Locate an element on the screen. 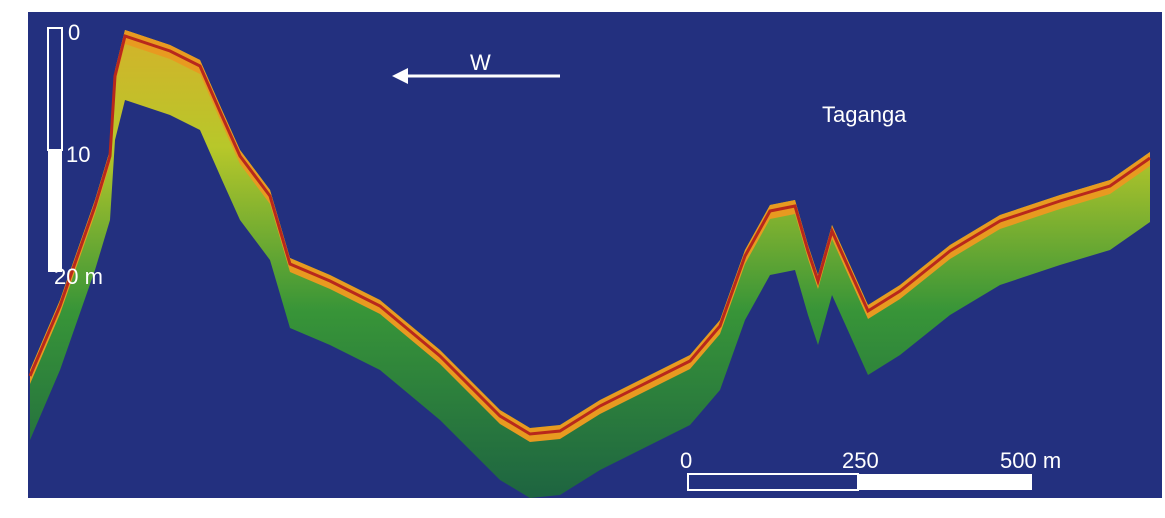 The width and height of the screenshot is (1165, 518). distance-label: 500 m is located at coordinates (1030, 460).